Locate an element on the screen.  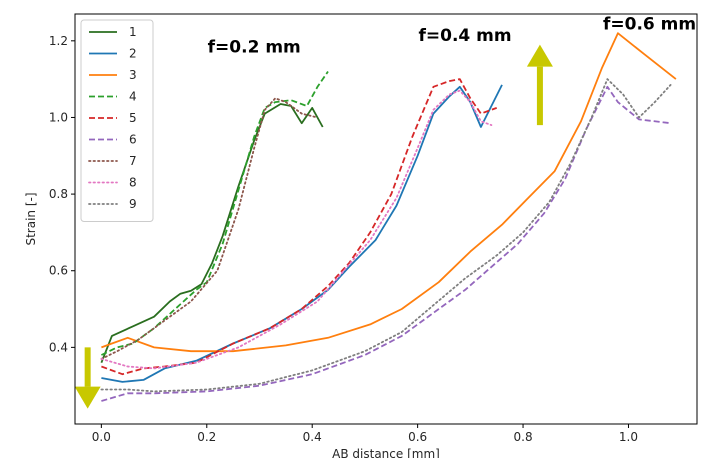
y-tick-label: 1.0 is located at coordinates (58, 117).